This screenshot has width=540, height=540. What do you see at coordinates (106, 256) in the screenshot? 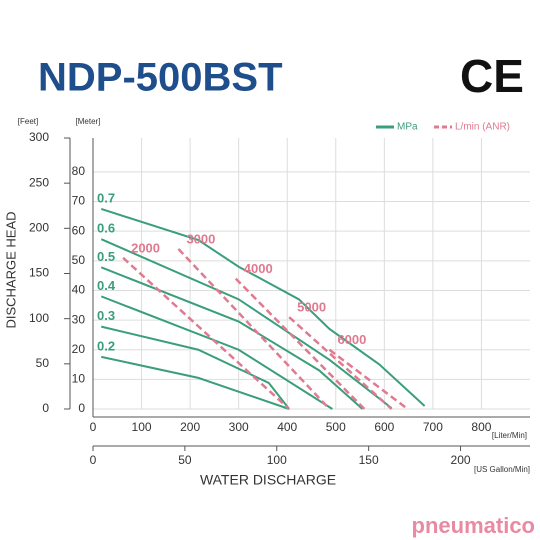
I see `curve-label: 0.5` at bounding box center [106, 256].